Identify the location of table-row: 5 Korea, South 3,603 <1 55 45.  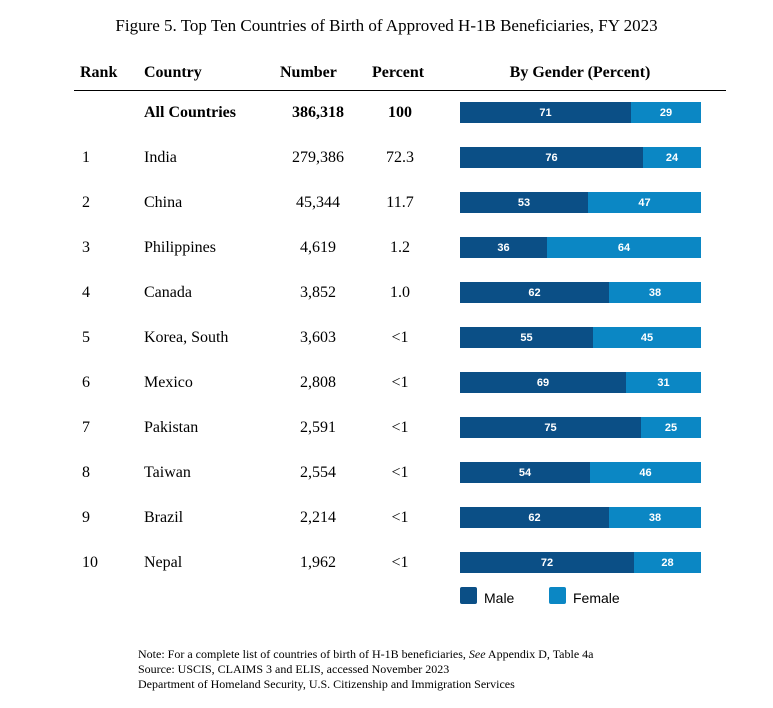
(386, 339).